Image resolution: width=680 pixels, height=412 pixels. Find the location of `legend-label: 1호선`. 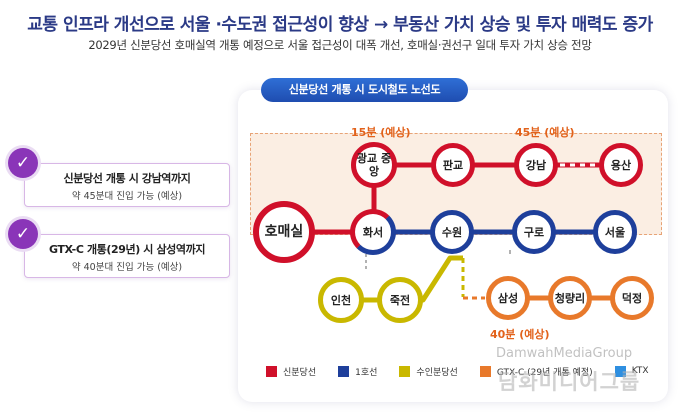

legend-label: 1호선 is located at coordinates (366, 372).